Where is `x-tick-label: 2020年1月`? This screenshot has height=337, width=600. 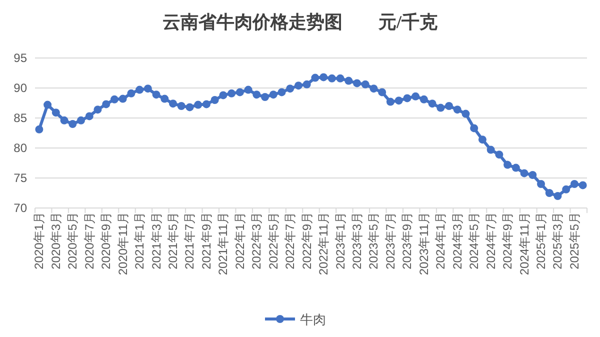
x-tick-label: 2020年1月 is located at coordinates (39, 241).